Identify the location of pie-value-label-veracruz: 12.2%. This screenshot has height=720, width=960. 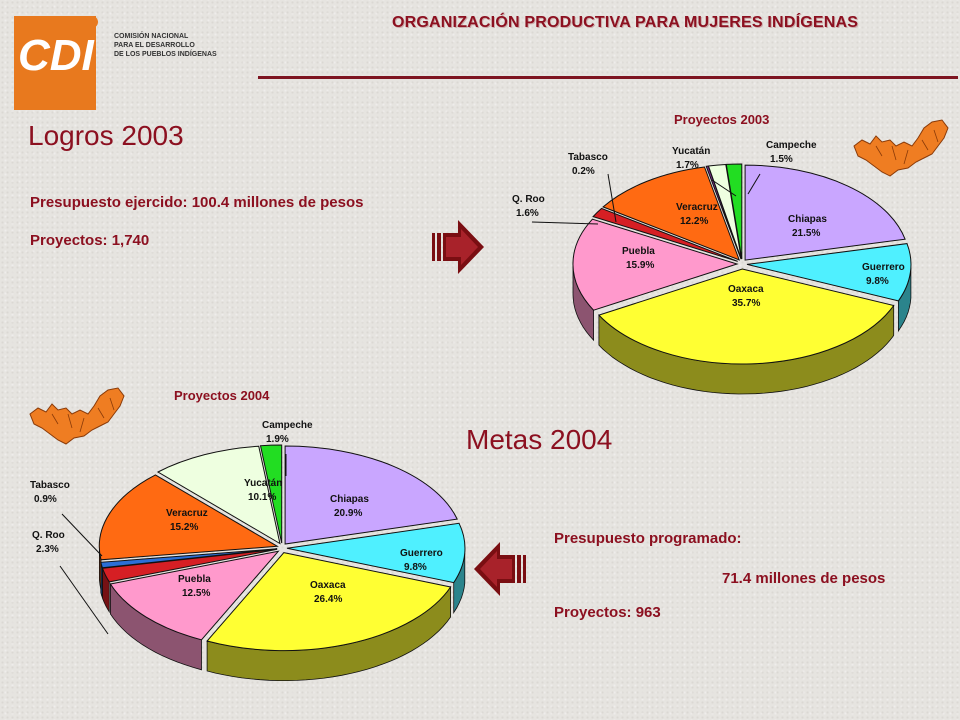
(694, 221).